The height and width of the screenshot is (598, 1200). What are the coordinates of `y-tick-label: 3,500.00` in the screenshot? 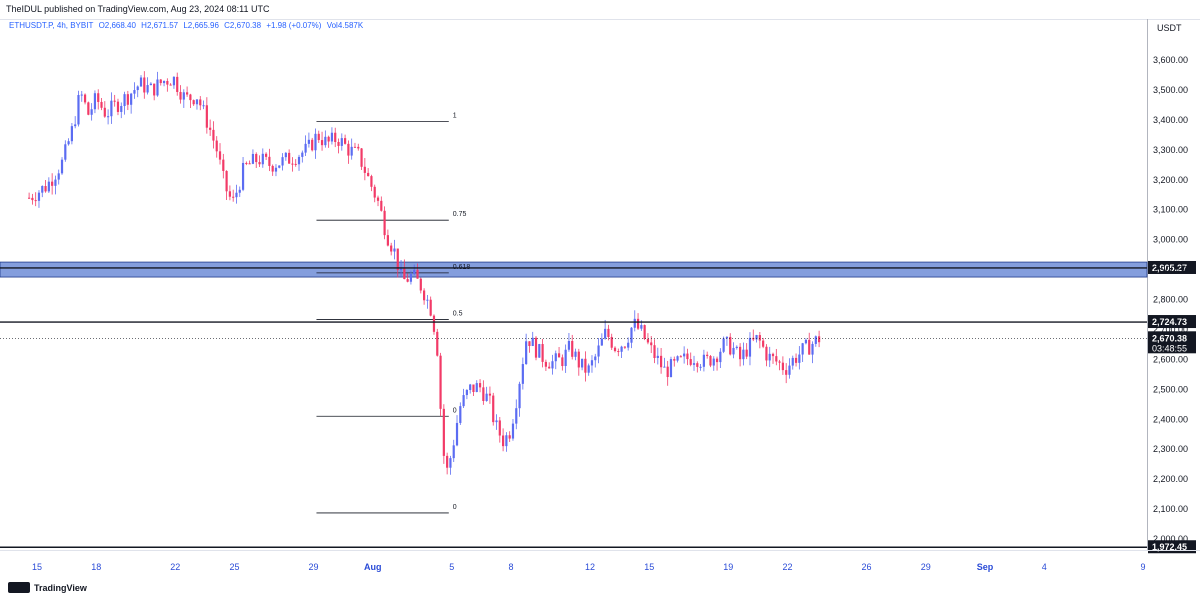 It's located at (1170, 90).